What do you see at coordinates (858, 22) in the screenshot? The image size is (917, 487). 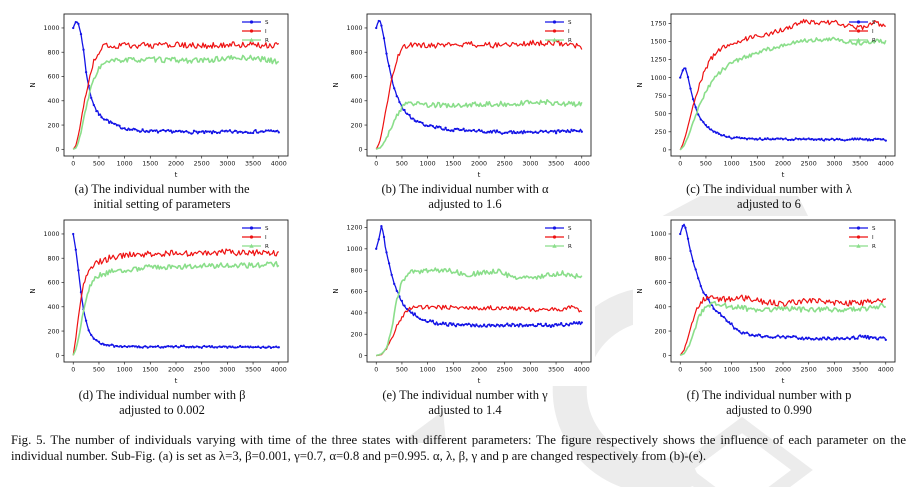 I see `legend-S-marker` at bounding box center [858, 22].